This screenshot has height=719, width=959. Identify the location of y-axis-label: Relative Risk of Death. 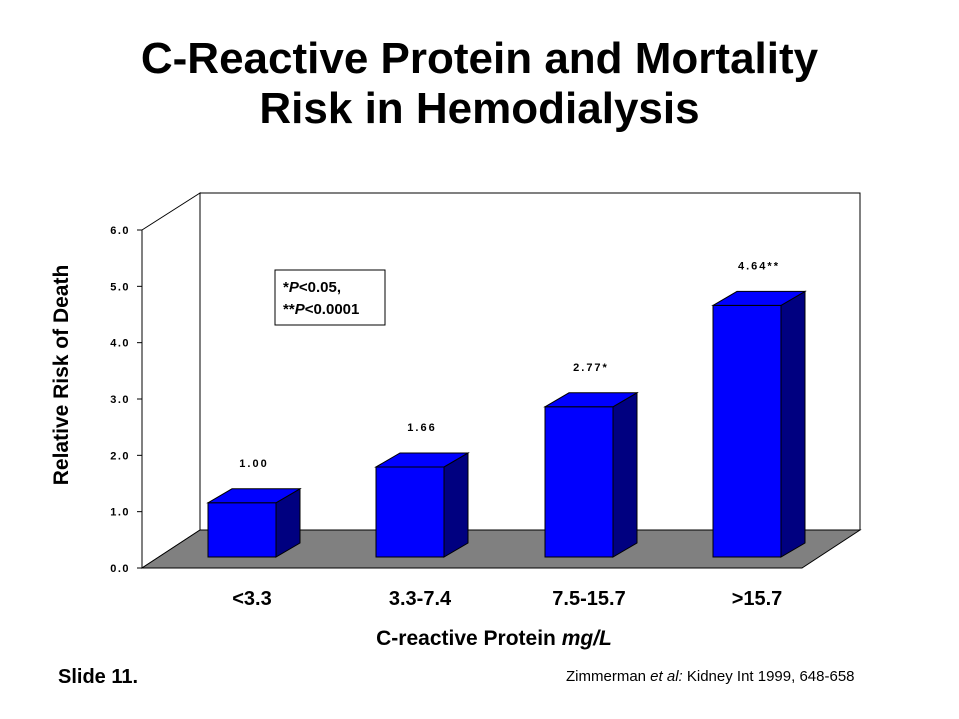
(61, 375).